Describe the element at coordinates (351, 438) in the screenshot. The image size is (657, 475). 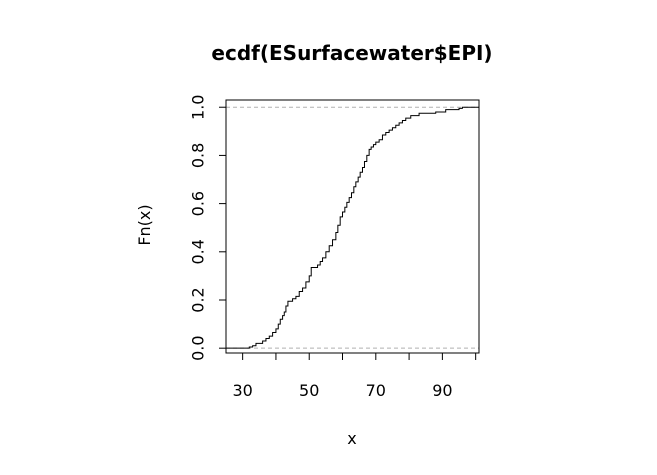
I see `x-axis-label: x` at that location.